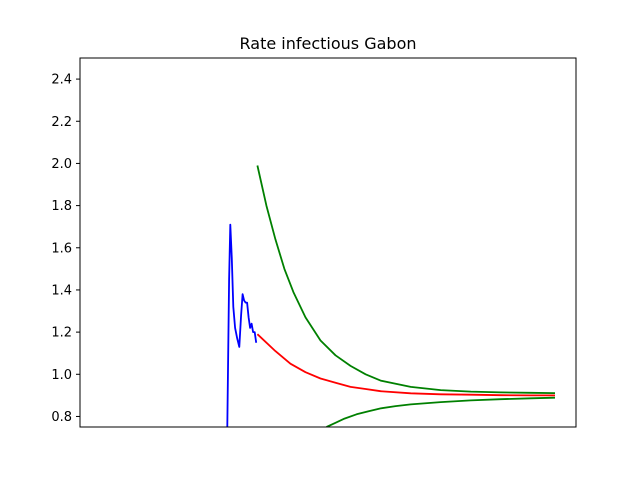 The width and height of the screenshot is (640, 480). What do you see at coordinates (61, 248) in the screenshot?
I see `y-tick-label: 1.6` at bounding box center [61, 248].